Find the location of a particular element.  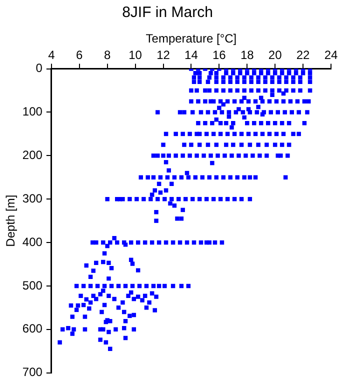

chart-title: 8JIF in March is located at coordinates (167, 13).